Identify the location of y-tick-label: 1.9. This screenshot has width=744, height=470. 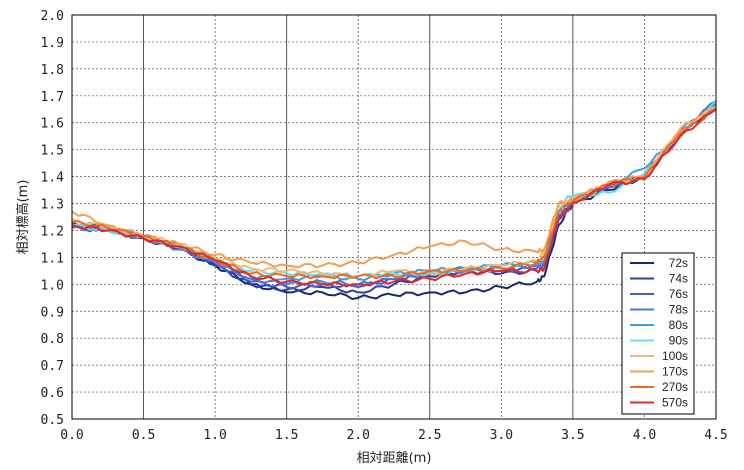
(52, 43).